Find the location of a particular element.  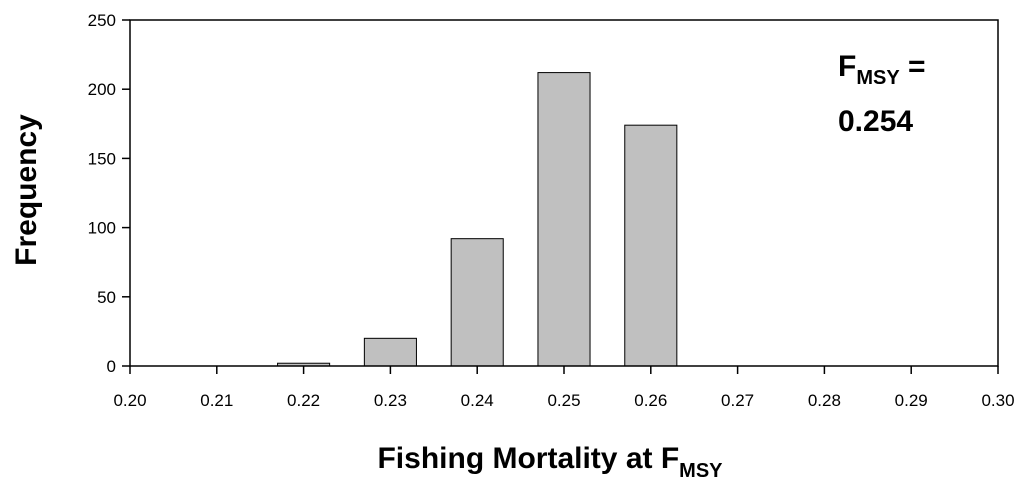

x-tick-label: 0.22 is located at coordinates (303, 400).